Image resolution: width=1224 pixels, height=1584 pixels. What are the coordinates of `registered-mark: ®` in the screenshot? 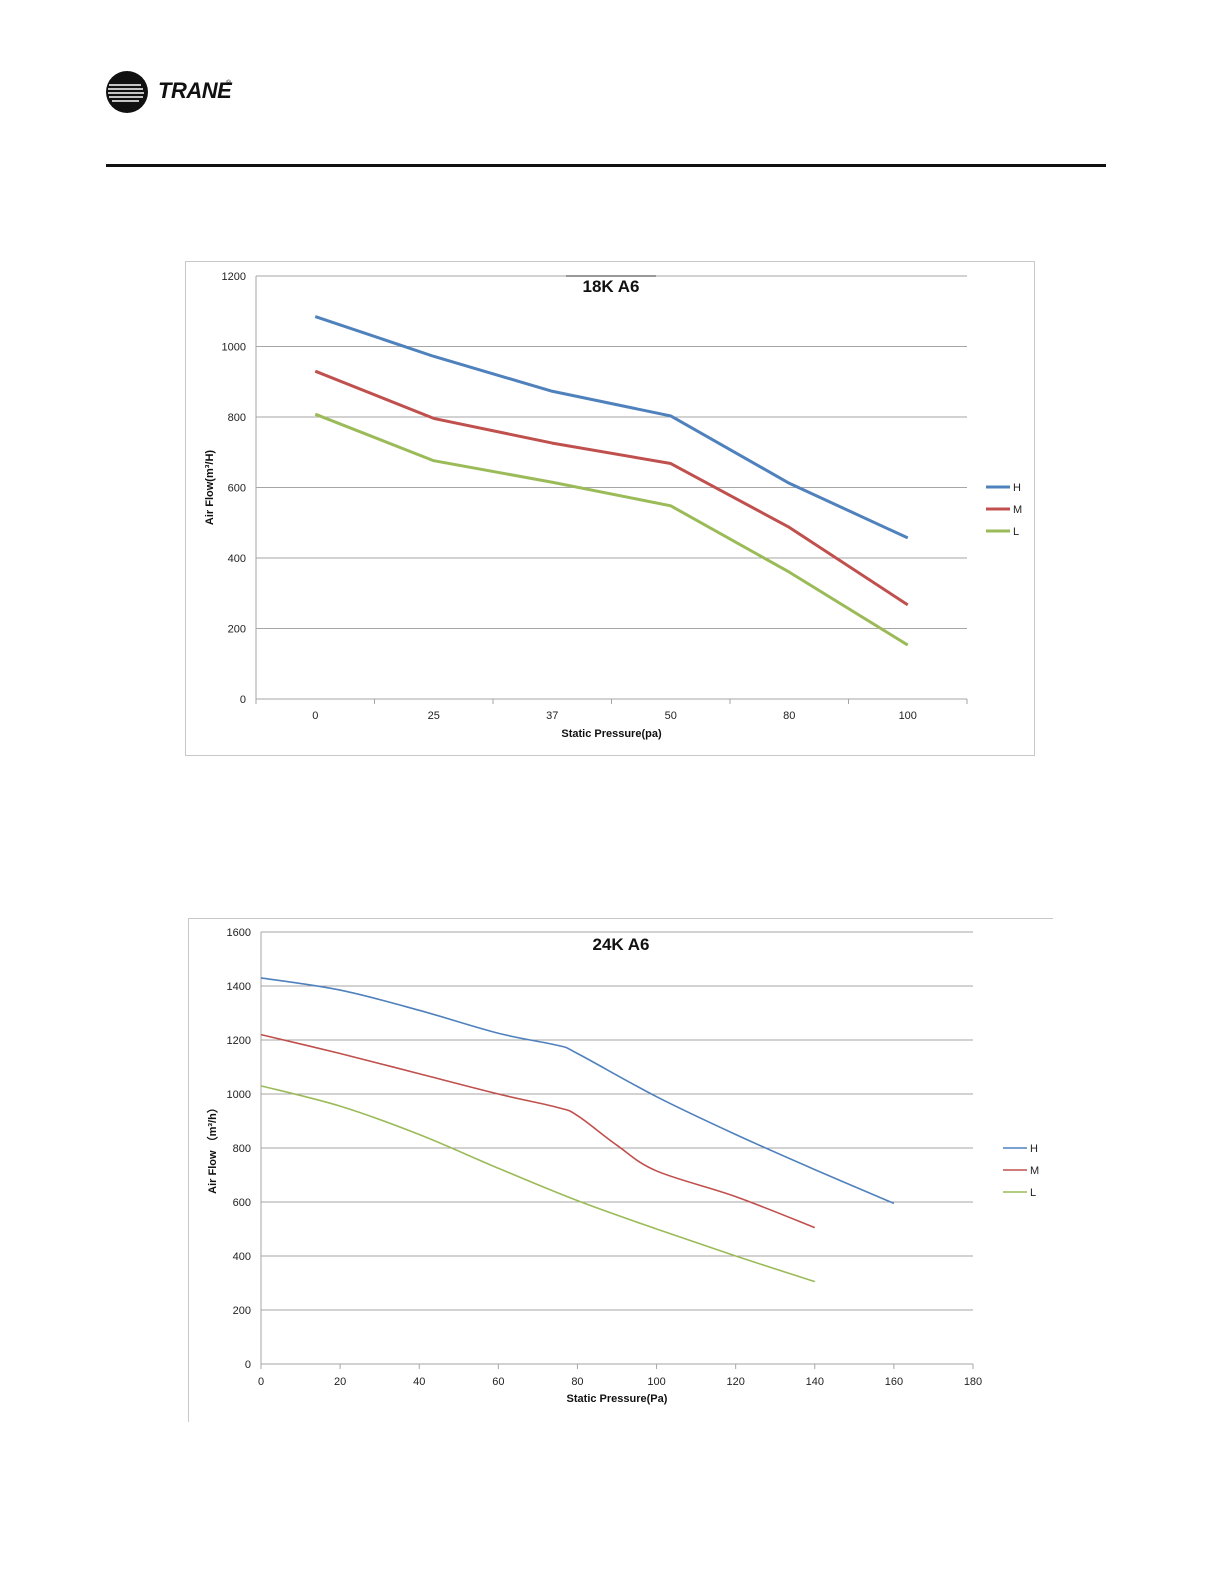 It's located at (229, 83).